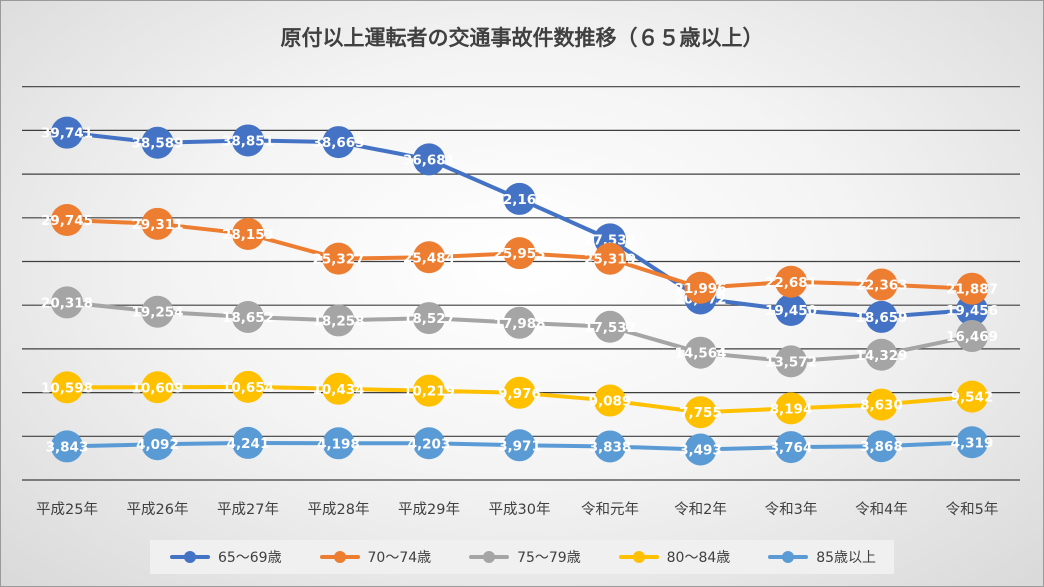 Image resolution: width=1044 pixels, height=587 pixels. I want to click on legend: 65～69歳 70～74歳 75～79歳 80～84歳 85歳以上, so click(522, 557).